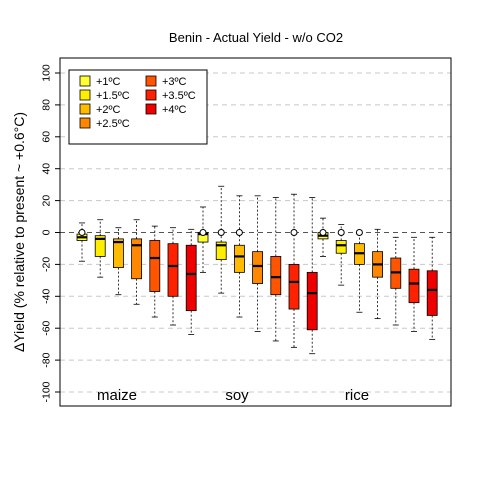 The width and height of the screenshot is (480, 480). What do you see at coordinates (47, 327) in the screenshot?
I see `y-tick-label: -60` at bounding box center [47, 327].